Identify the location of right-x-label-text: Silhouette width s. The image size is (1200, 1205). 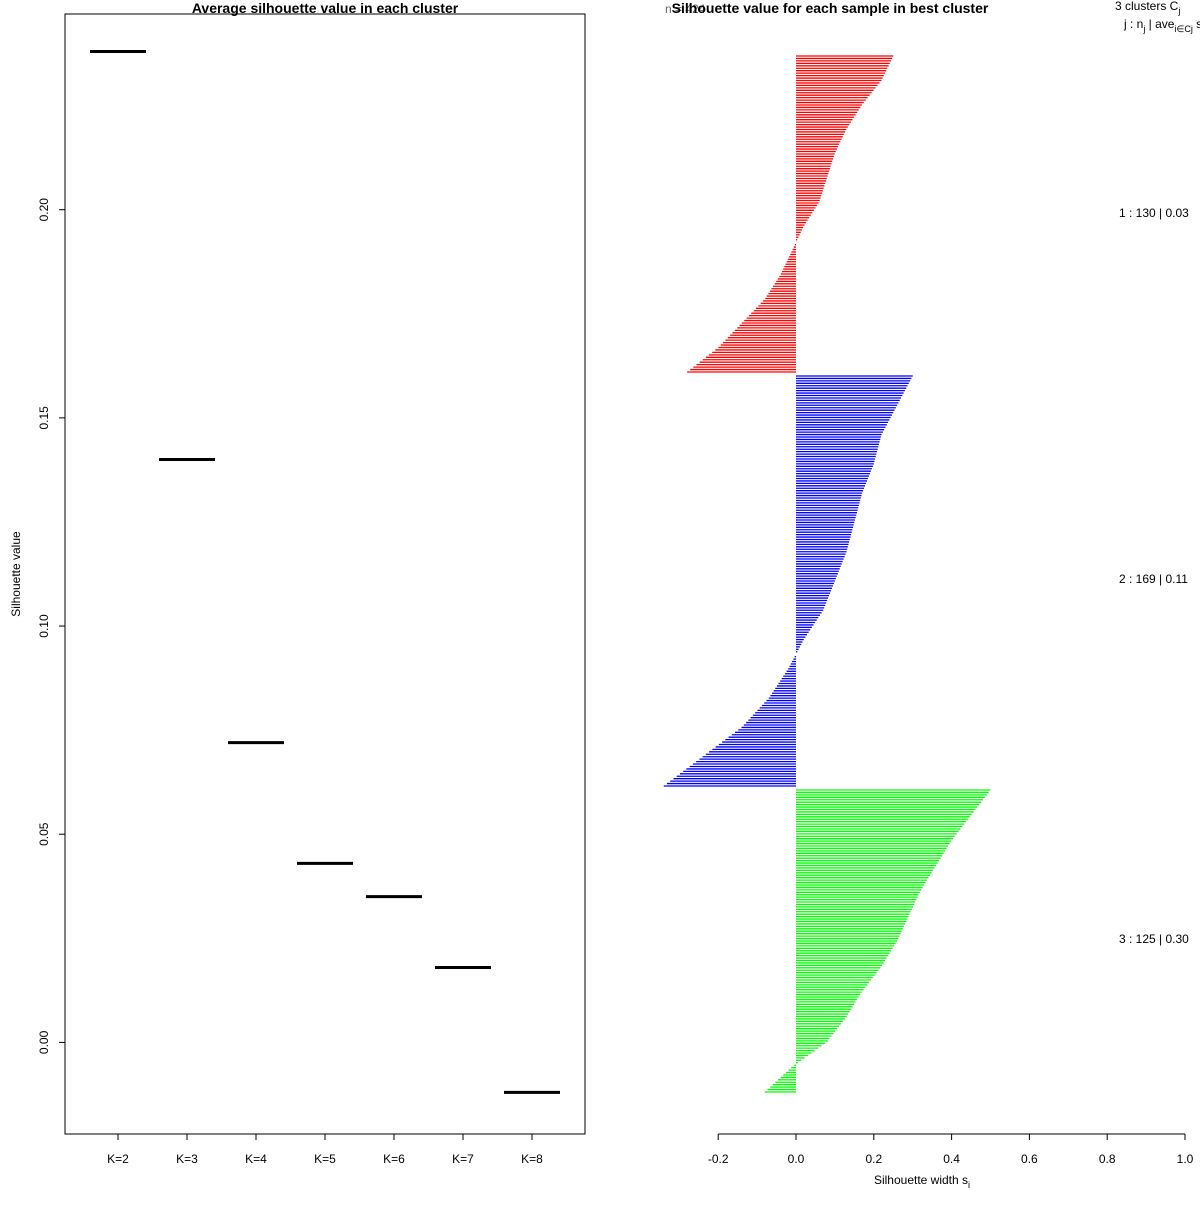
(921, 1180).